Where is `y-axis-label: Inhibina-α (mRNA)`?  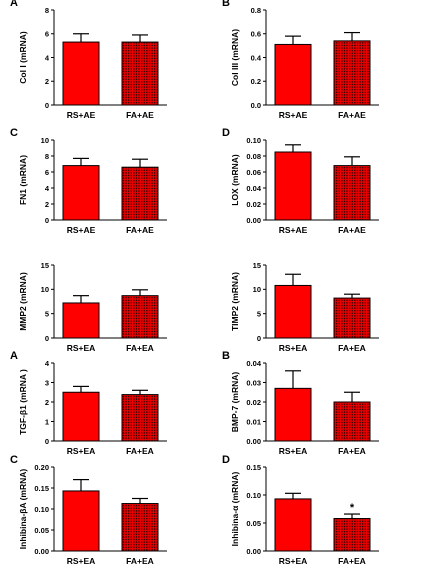 y-axis-label: Inhibina-α (mRNA) is located at coordinates (235, 509).